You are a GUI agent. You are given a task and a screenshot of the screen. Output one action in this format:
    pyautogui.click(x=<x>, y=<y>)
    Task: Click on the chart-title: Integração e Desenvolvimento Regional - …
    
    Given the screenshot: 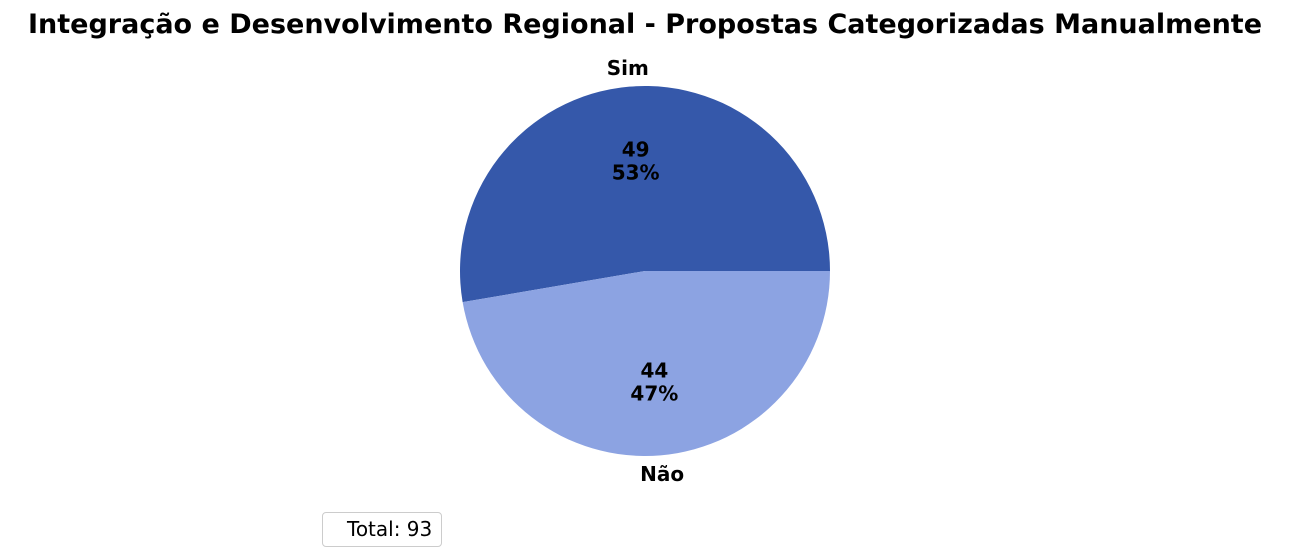 What is the action you would take?
    pyautogui.click(x=645, y=24)
    